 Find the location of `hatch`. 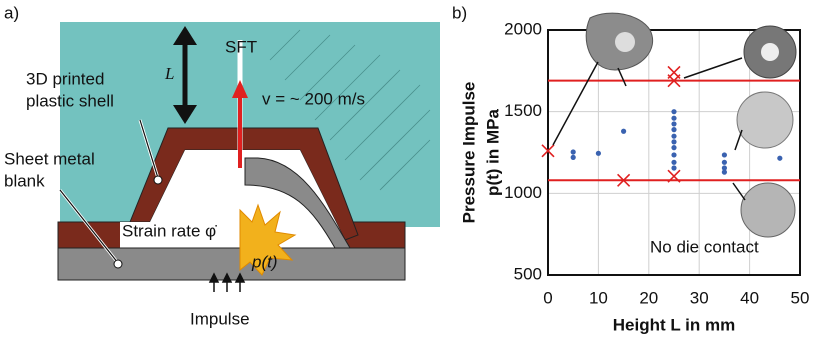

hatch is located at coordinates (350, 110).